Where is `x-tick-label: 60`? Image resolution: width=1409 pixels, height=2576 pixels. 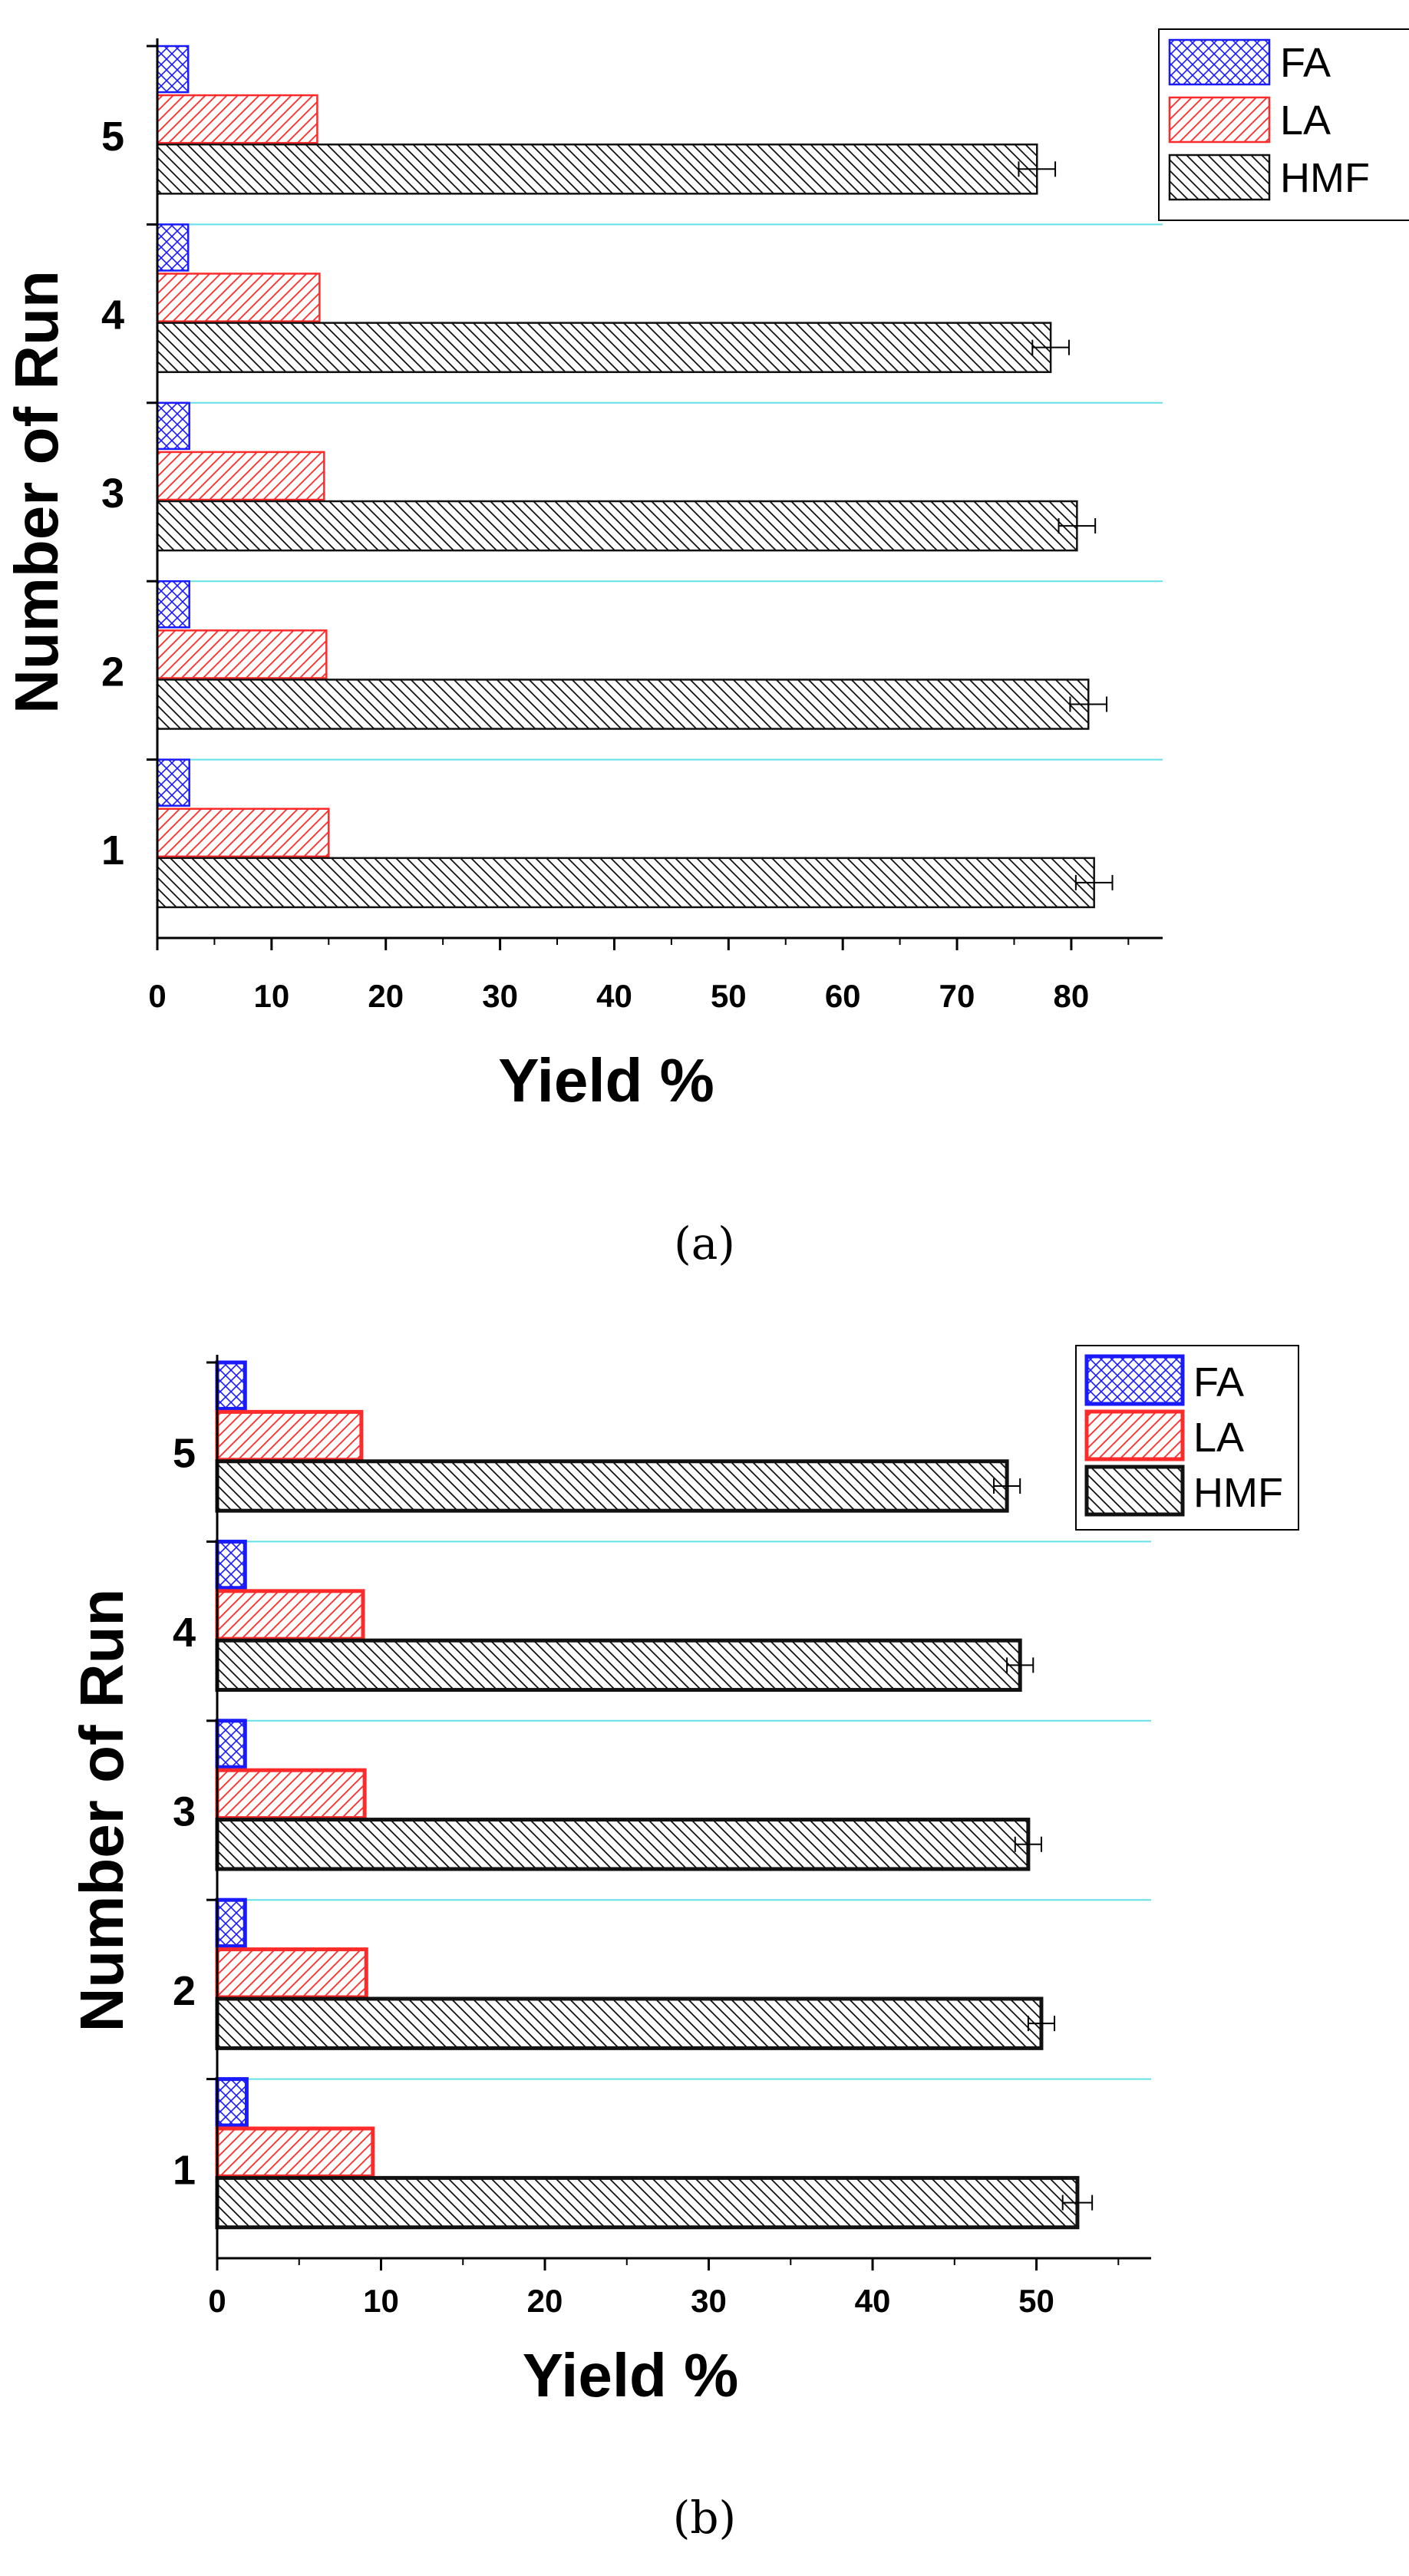 x-tick-label: 60 is located at coordinates (843, 996).